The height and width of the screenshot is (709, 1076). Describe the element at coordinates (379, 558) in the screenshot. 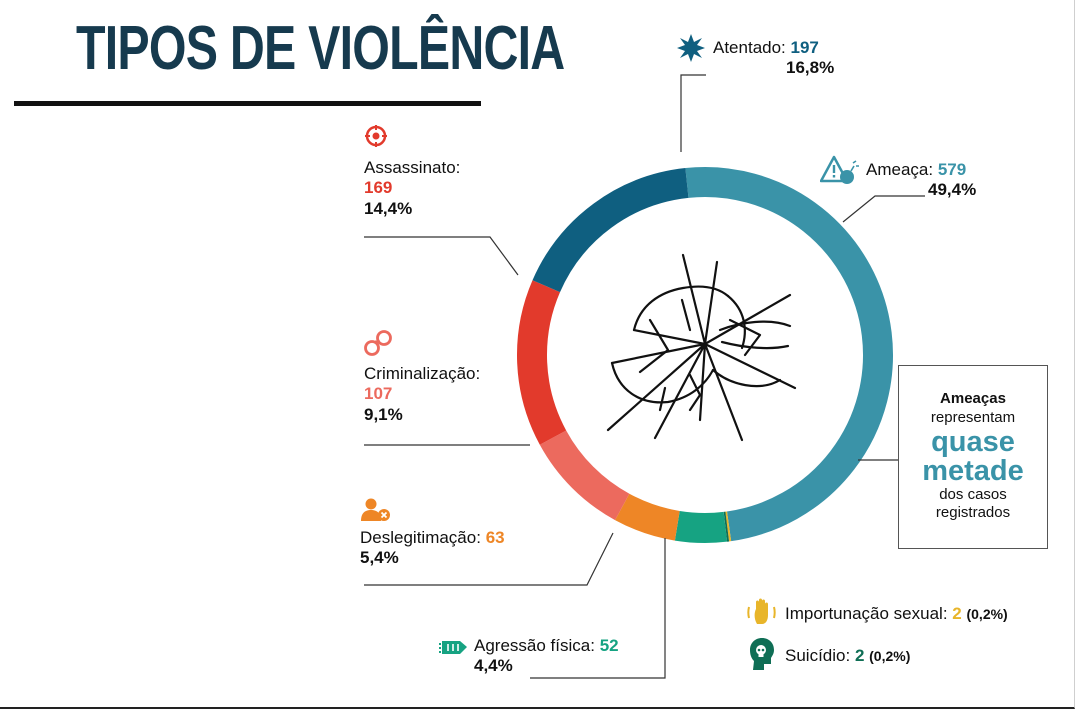

I see `deslegitimacao-percent: 5,4%` at that location.